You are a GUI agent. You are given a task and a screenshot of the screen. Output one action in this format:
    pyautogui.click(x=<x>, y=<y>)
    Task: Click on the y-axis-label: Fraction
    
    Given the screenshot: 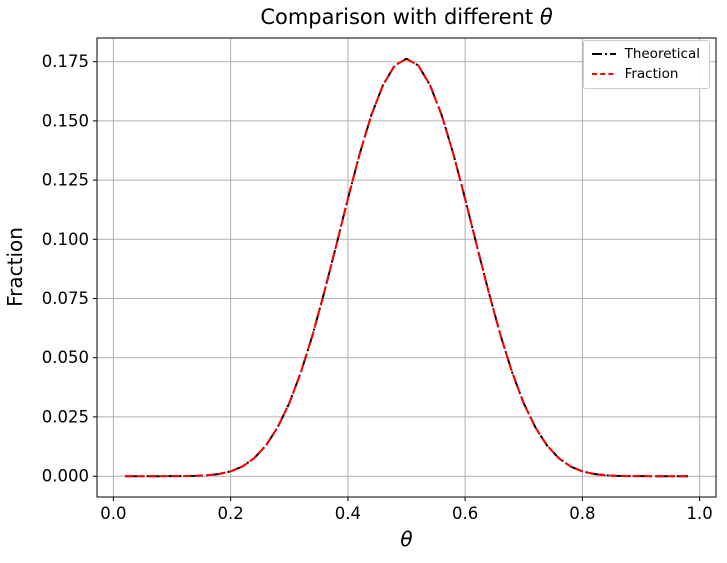 What is the action you would take?
    pyautogui.click(x=15, y=267)
    